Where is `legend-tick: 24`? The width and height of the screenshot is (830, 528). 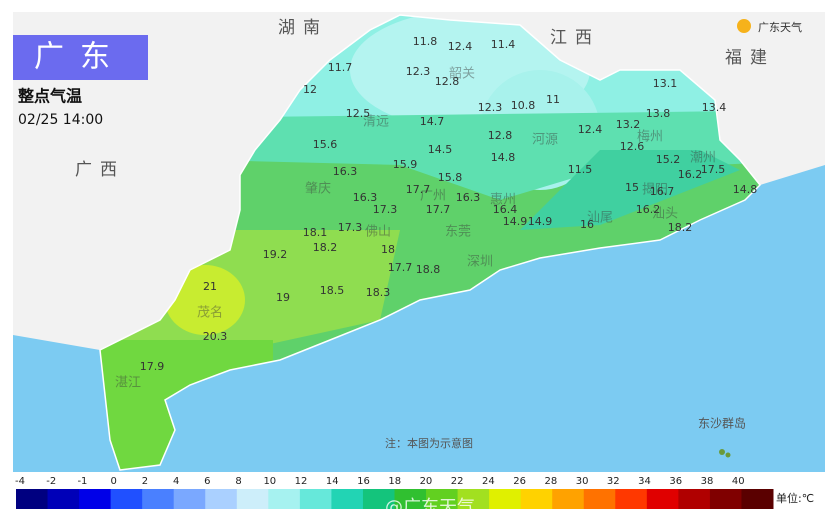 legend-tick: 24 is located at coordinates (488, 481).